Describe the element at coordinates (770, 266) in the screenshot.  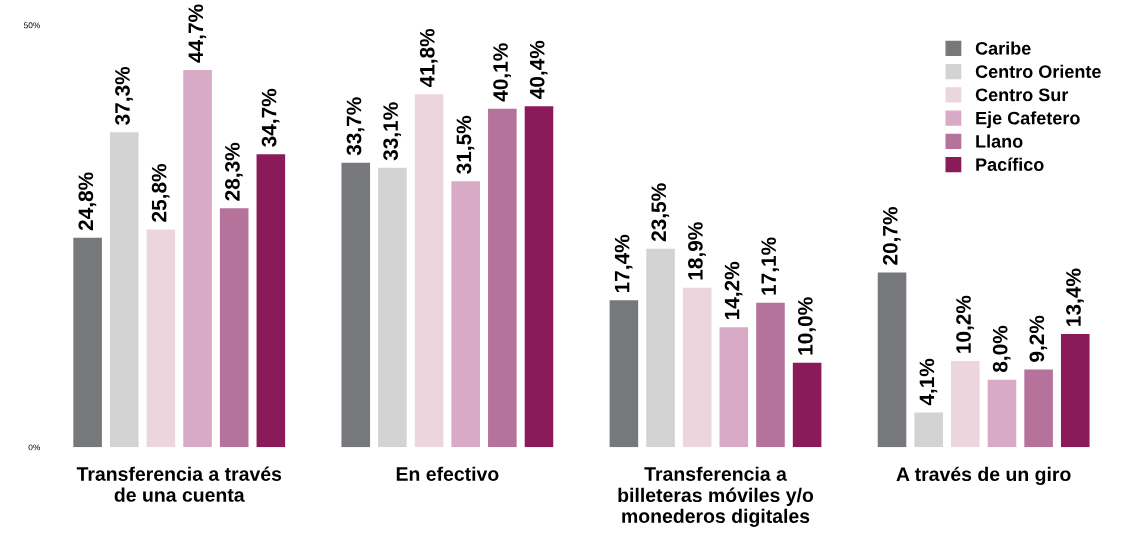
I see `data-label: 17,1%` at that location.